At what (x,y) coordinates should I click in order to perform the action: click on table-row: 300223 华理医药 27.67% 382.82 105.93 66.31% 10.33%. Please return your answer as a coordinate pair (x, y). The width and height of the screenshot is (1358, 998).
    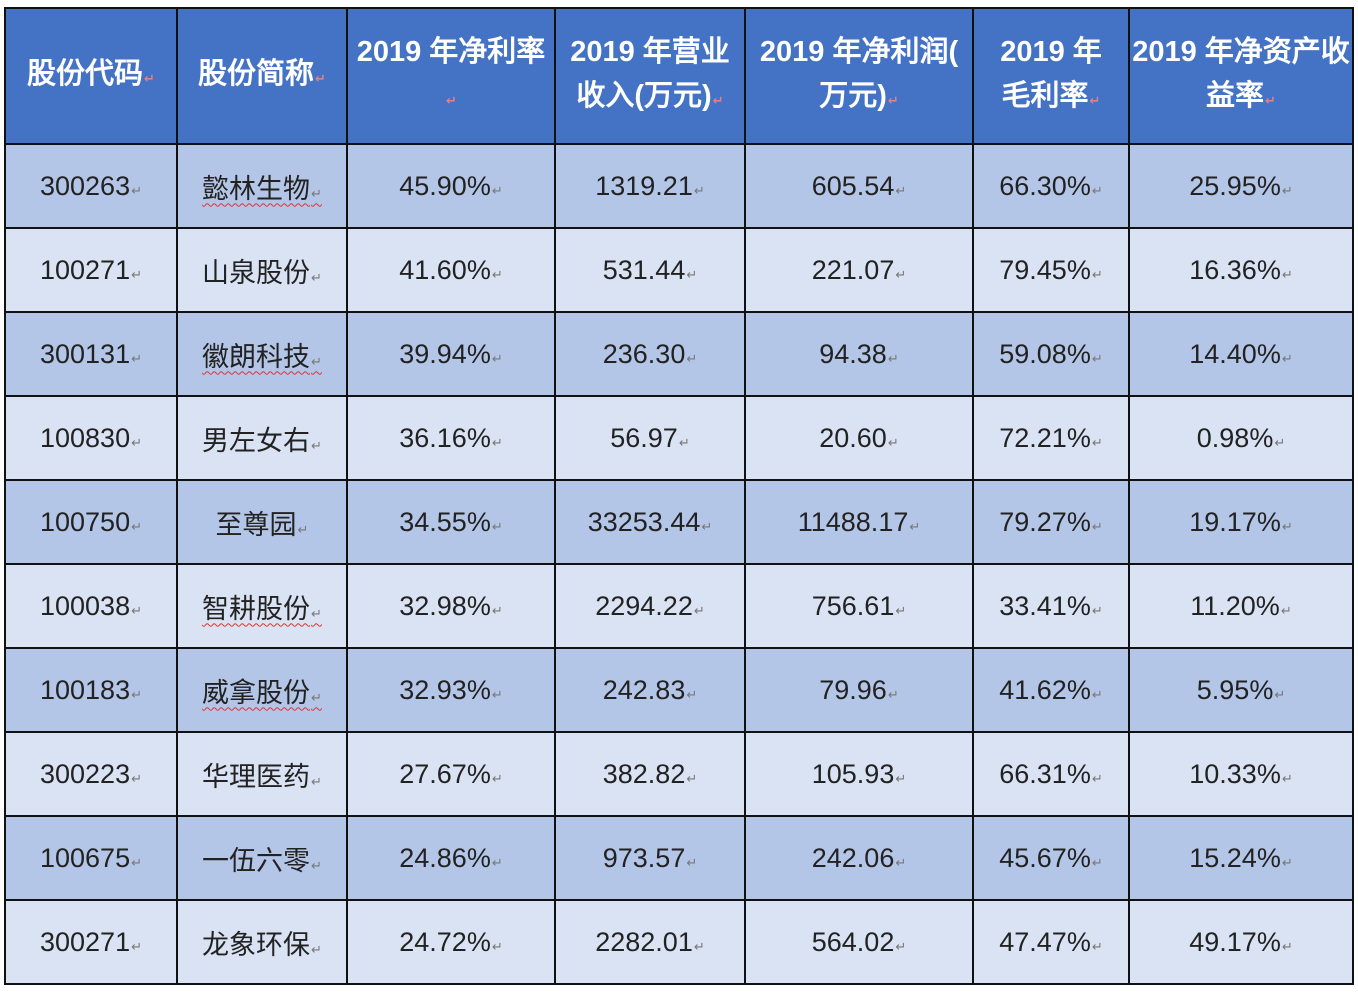
    Looking at the image, I should click on (679, 774).